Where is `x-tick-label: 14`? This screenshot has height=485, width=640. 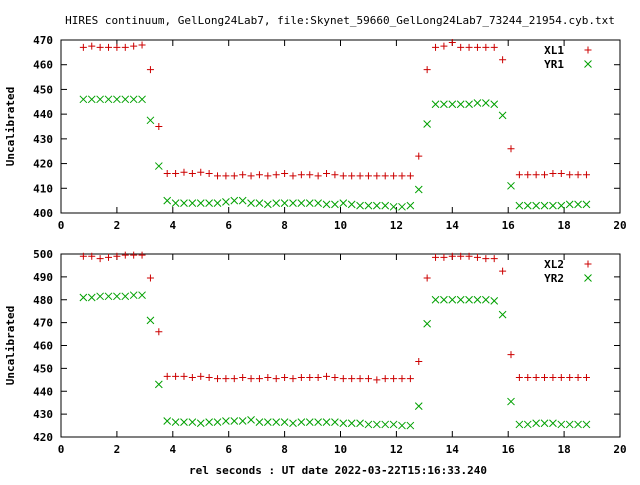
x-tick-label: 14 is located at coordinates (453, 225).